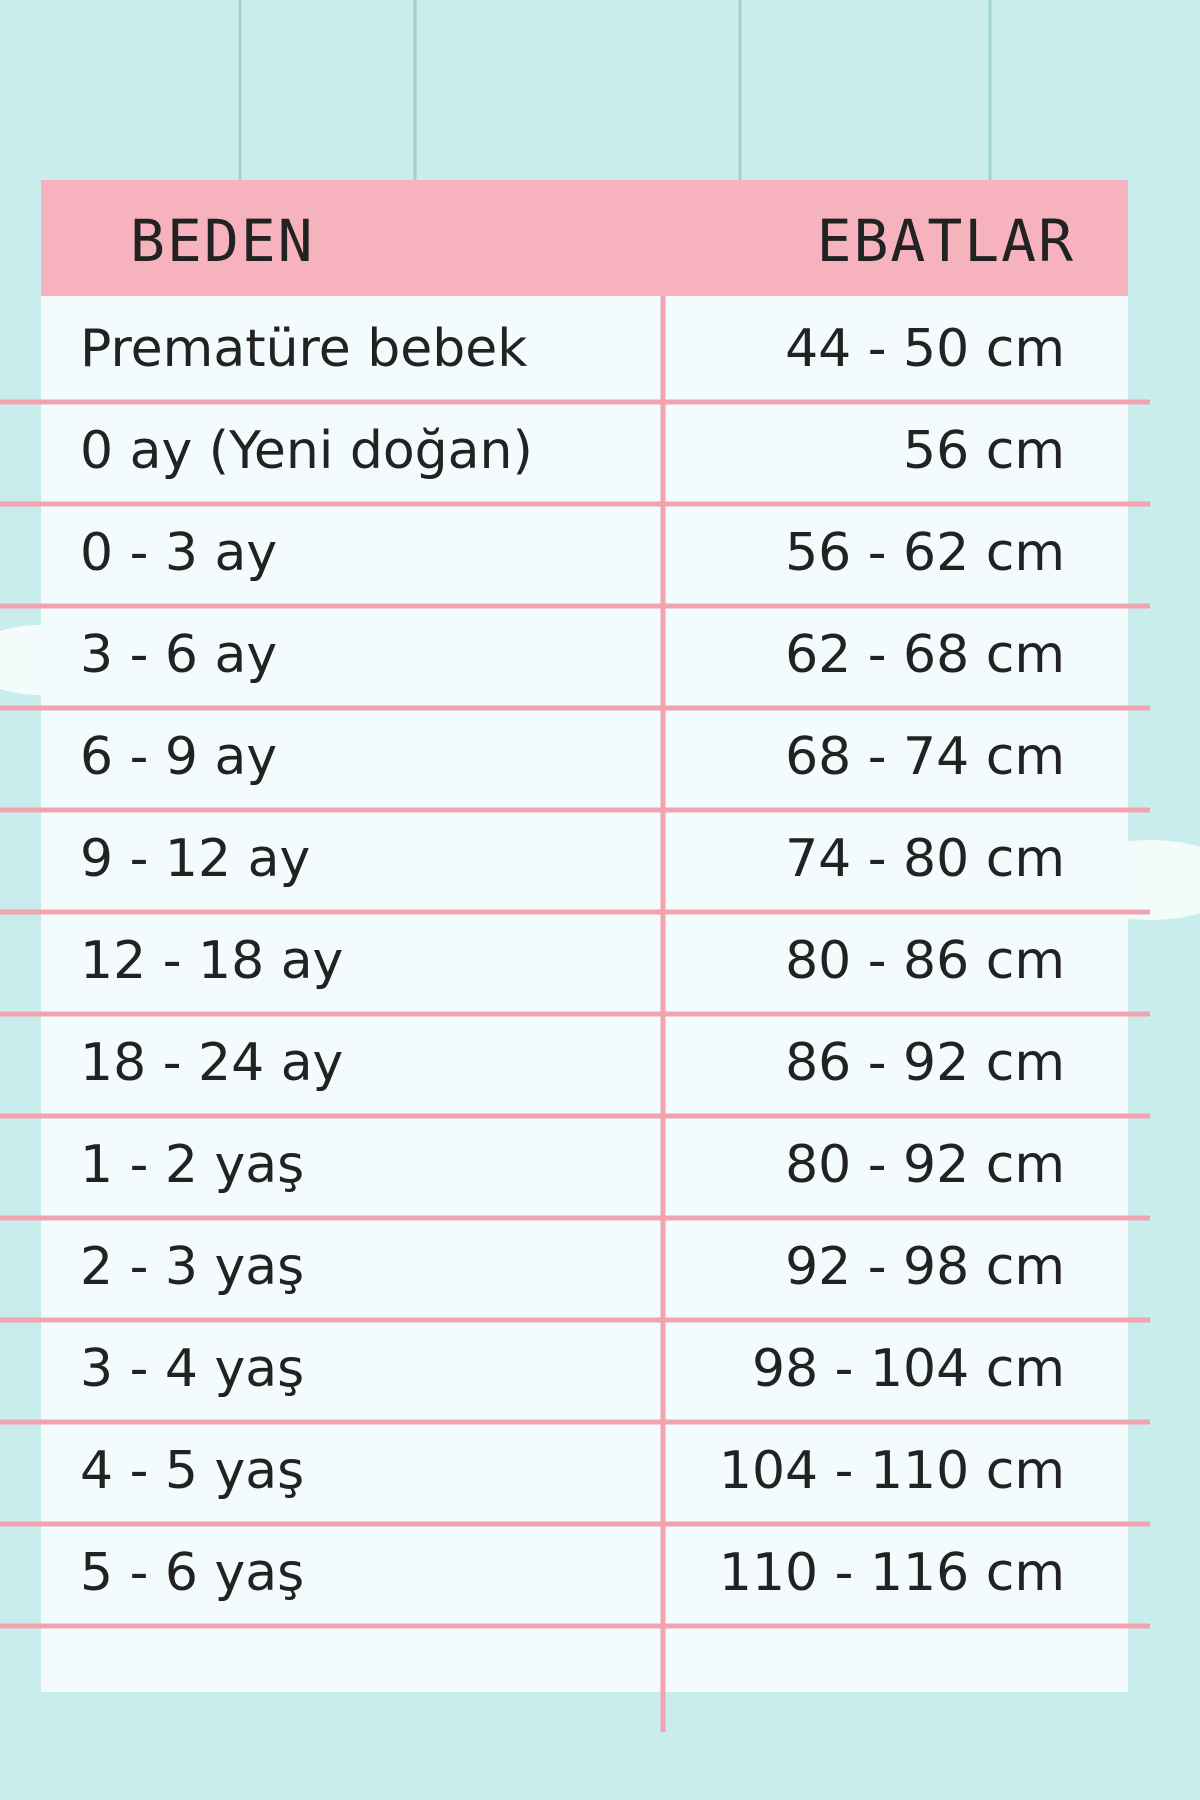  What do you see at coordinates (892, 1471) in the screenshot?
I see `measure-cell: 104 - 110 cm` at bounding box center [892, 1471].